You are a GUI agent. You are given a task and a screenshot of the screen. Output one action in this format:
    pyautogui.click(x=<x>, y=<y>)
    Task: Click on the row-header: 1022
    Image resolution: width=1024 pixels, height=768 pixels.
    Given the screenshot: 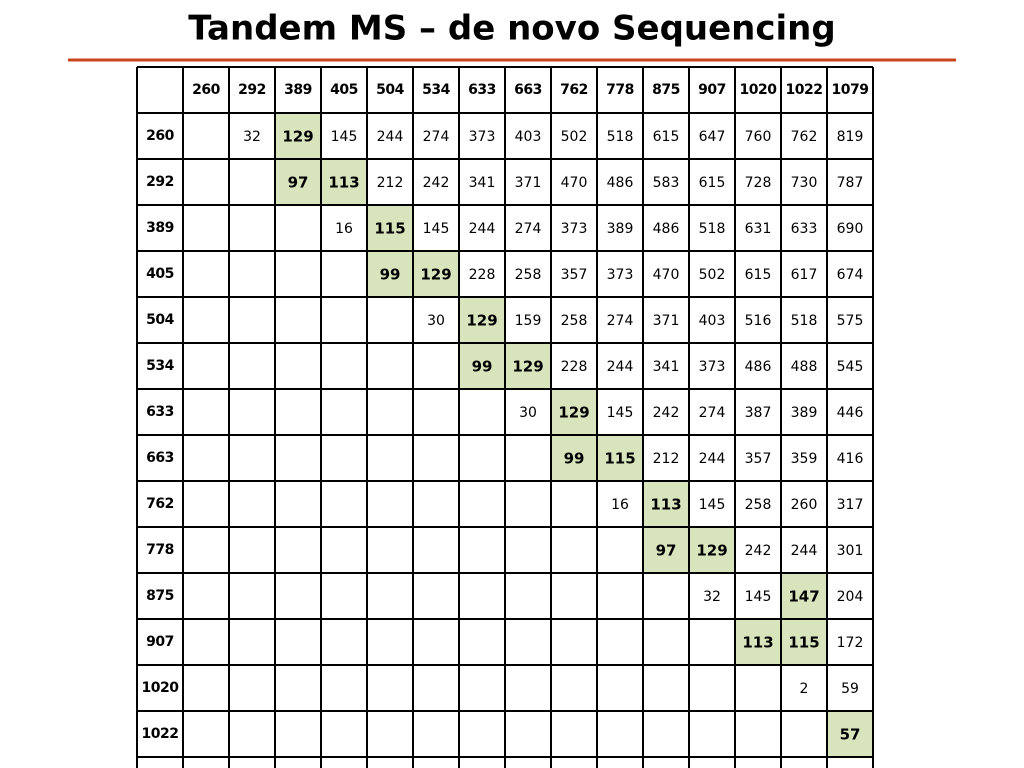 What is the action you would take?
    pyautogui.click(x=160, y=734)
    